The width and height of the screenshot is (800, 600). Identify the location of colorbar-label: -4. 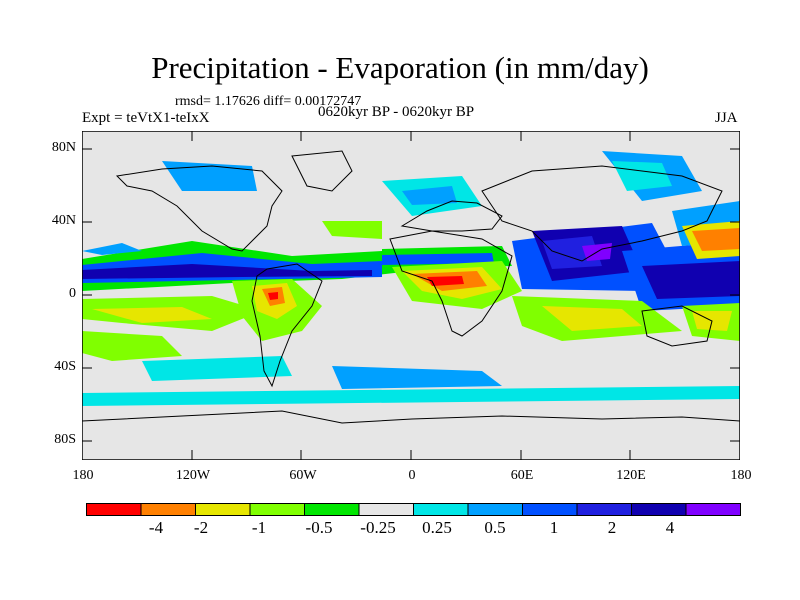
(156, 527).